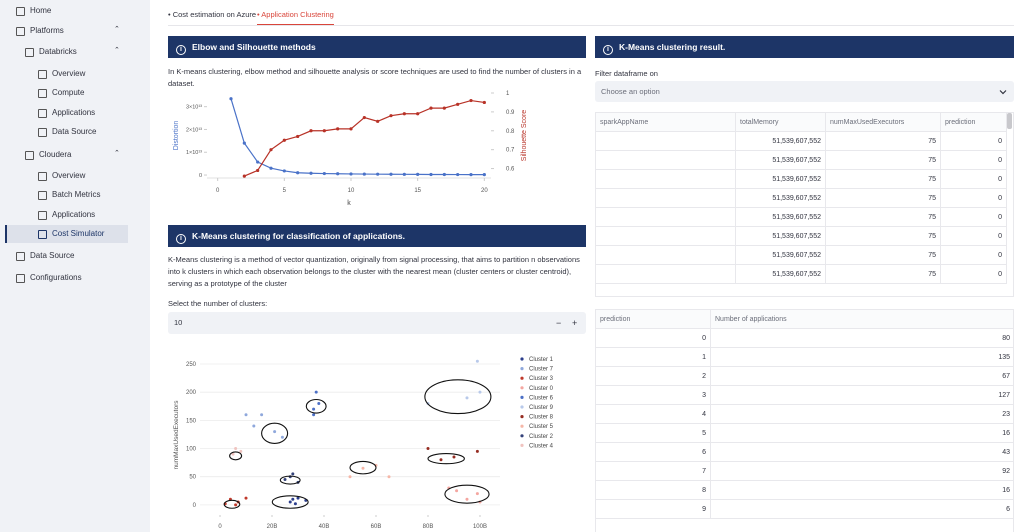  Describe the element at coordinates (377, 47) in the screenshot. I see `section-header: i Elbow and Silhouette methods` at that location.